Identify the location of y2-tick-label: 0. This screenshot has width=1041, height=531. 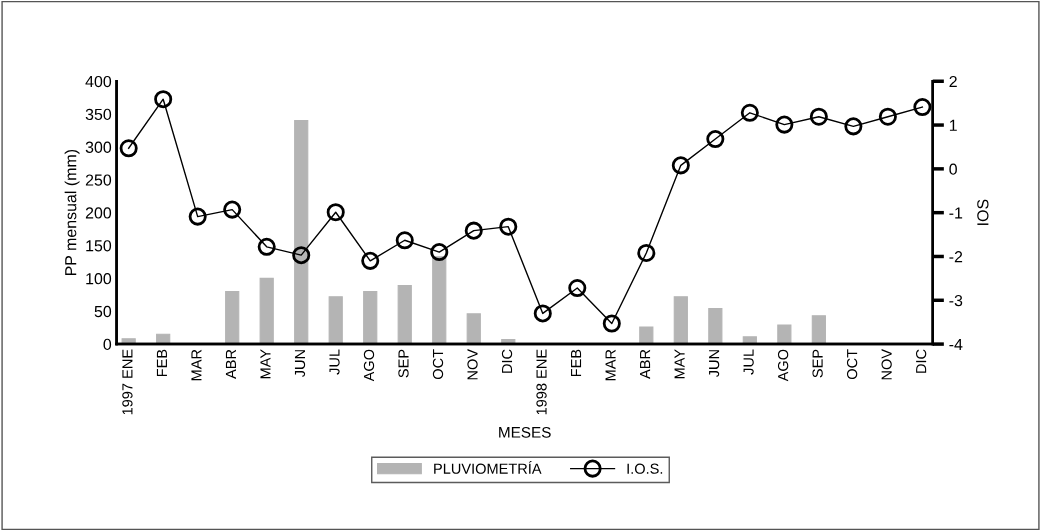
(953, 169).